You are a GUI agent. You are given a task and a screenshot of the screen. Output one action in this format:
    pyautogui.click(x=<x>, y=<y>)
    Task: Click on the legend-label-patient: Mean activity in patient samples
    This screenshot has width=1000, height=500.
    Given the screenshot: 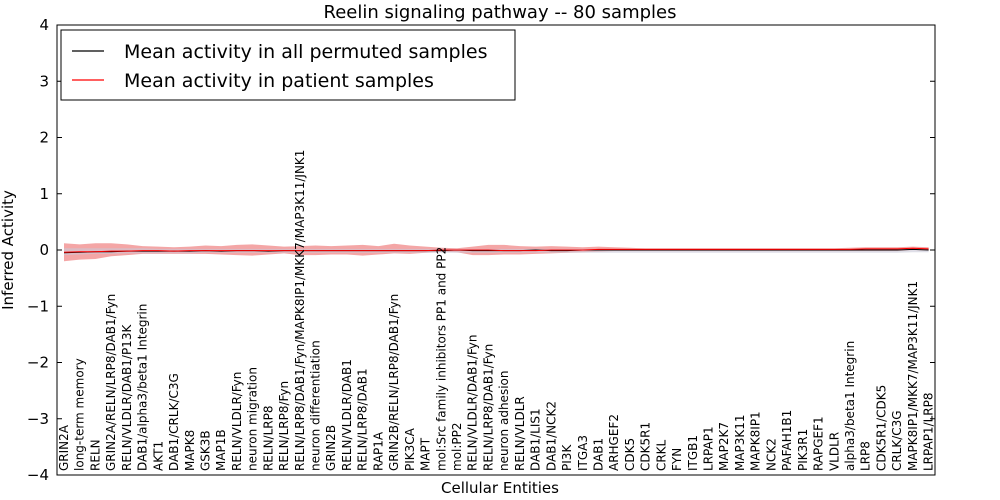 What is the action you would take?
    pyautogui.click(x=279, y=81)
    